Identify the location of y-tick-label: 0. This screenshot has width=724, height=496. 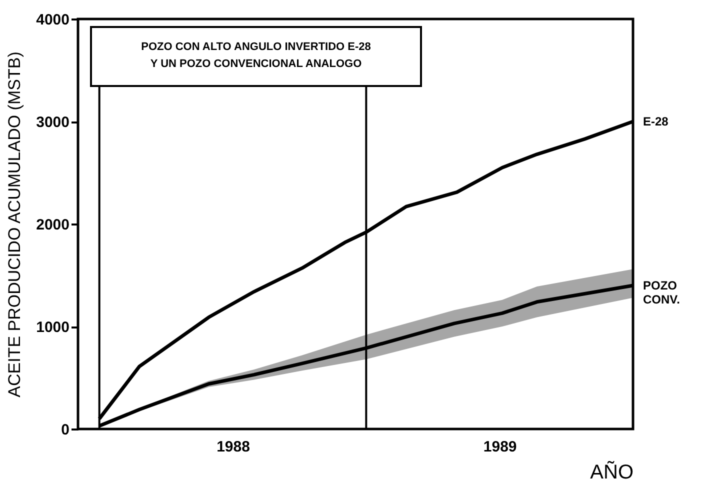
(65, 430).